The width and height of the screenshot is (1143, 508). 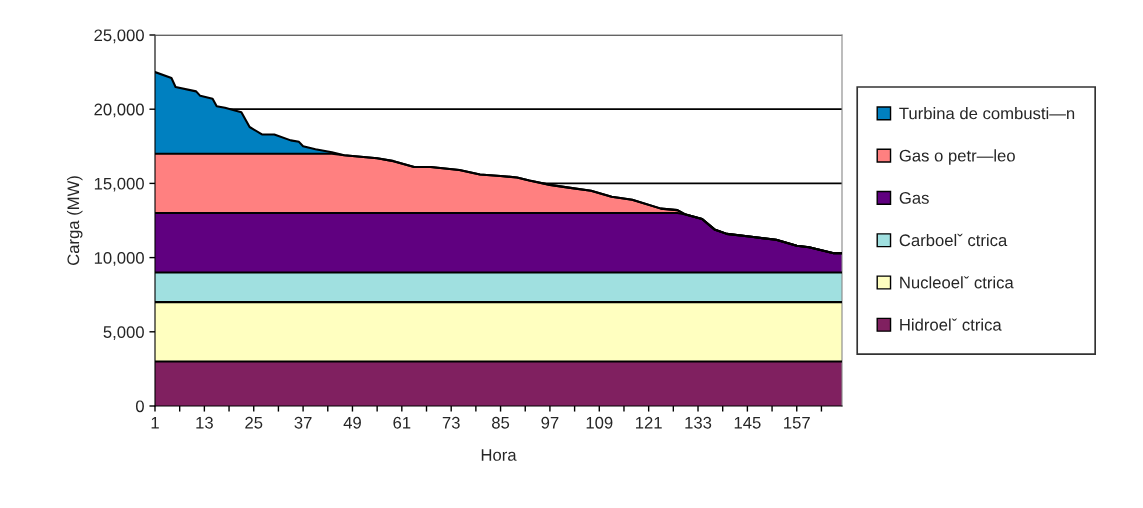 I want to click on x-tick-label: 121, so click(x=649, y=422).